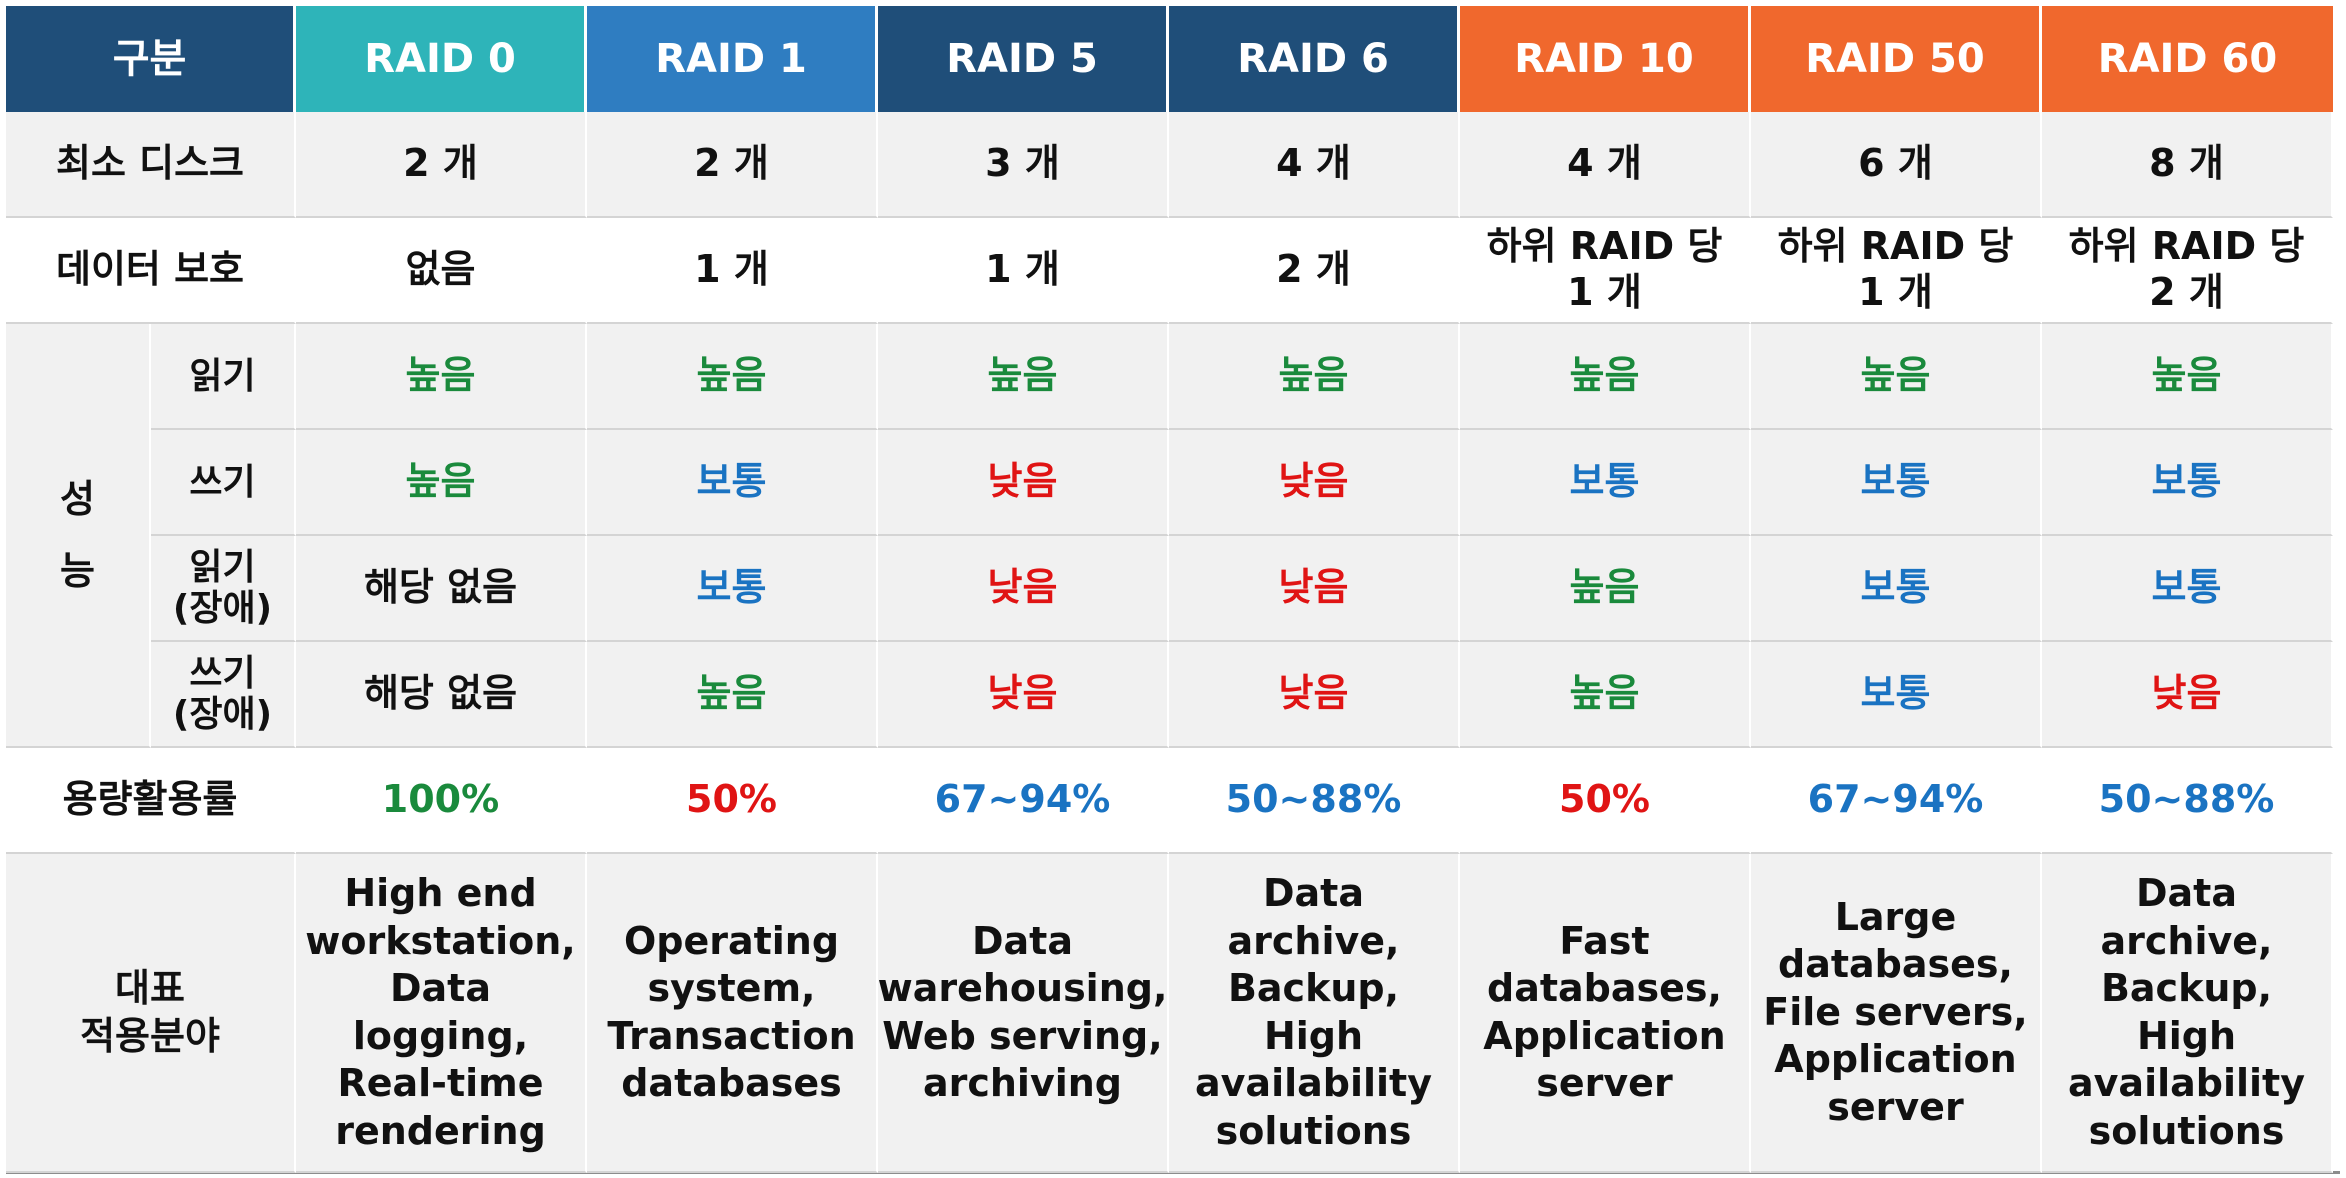 This screenshot has height=1178, width=2346. I want to click on header-raid50: RAID 50, so click(1896, 59).